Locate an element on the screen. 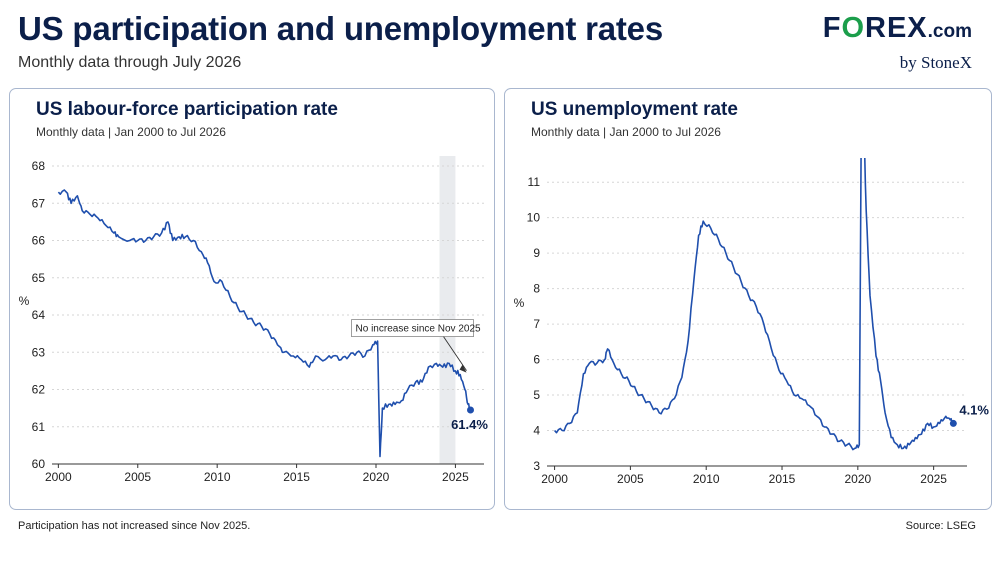 The width and height of the screenshot is (1000, 563). right-end-label: 4.1% is located at coordinates (974, 409).